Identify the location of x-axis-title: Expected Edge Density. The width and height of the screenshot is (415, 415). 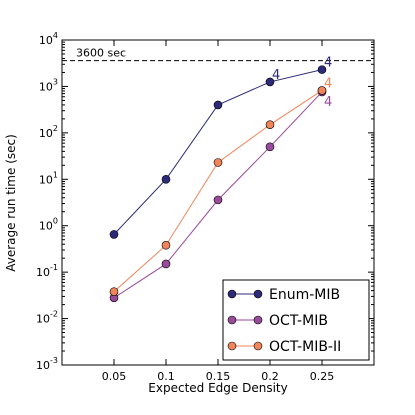
(217, 388).